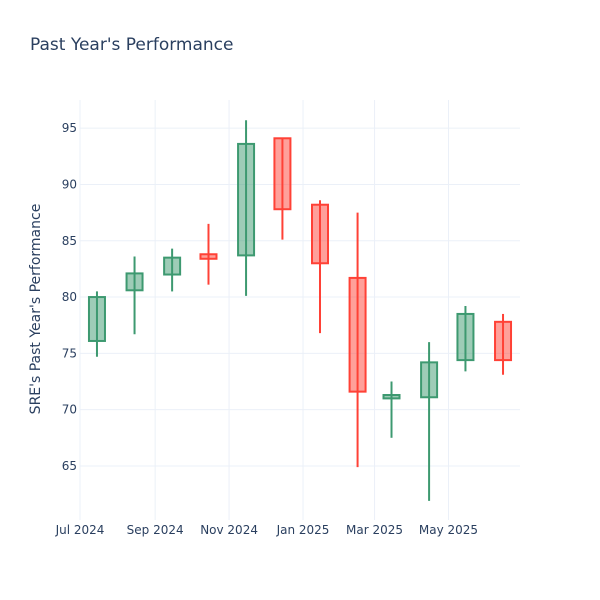  What do you see at coordinates (303, 530) in the screenshot?
I see `x-tick-label: Jan 2025` at bounding box center [303, 530].